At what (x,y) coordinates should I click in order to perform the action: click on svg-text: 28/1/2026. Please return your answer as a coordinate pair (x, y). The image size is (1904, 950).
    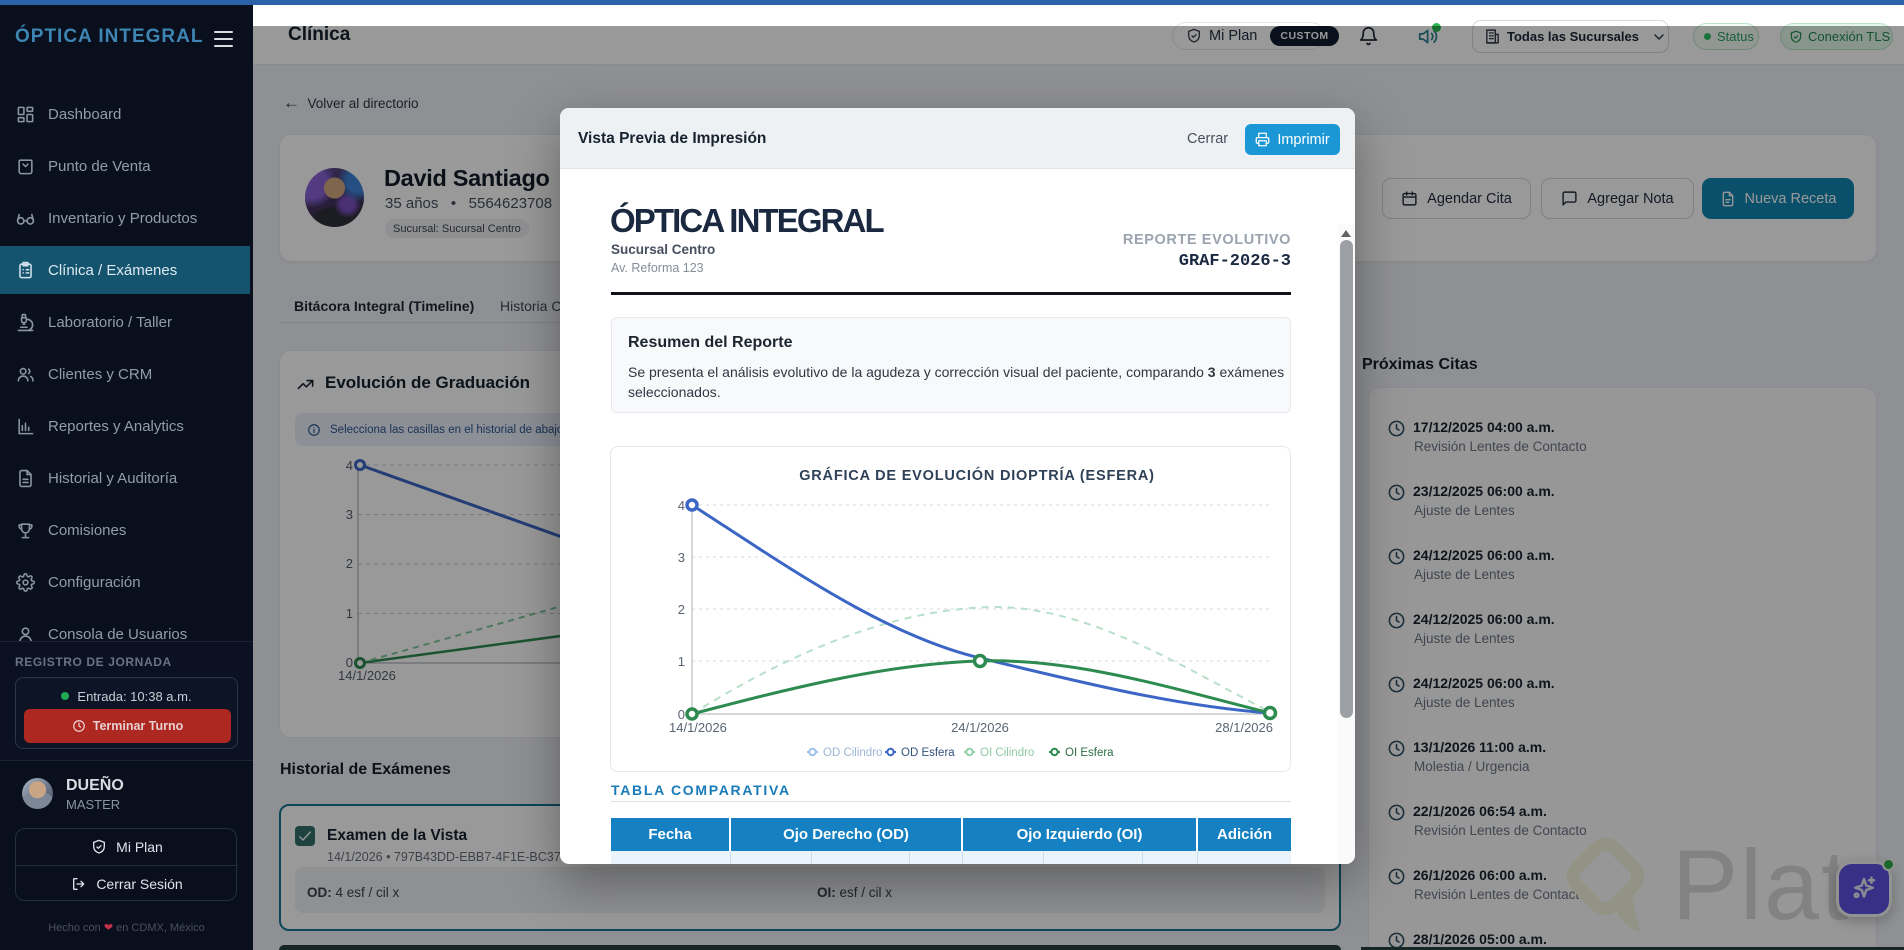
    Looking at the image, I should click on (1244, 727).